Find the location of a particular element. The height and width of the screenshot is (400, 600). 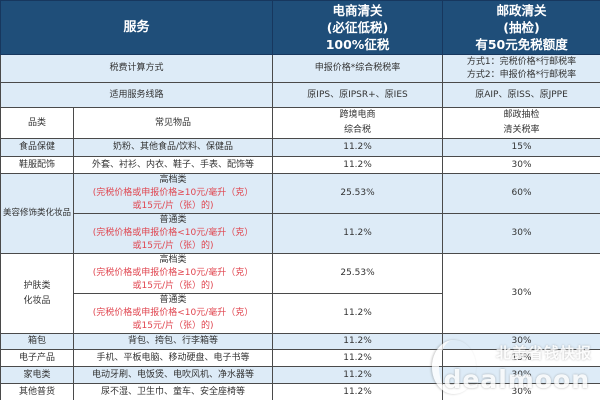

beauty-normal-items: 普通类 (完税价格或申报价格<10元/毫升（克） 或15元/片（张）的) is located at coordinates (173, 233).